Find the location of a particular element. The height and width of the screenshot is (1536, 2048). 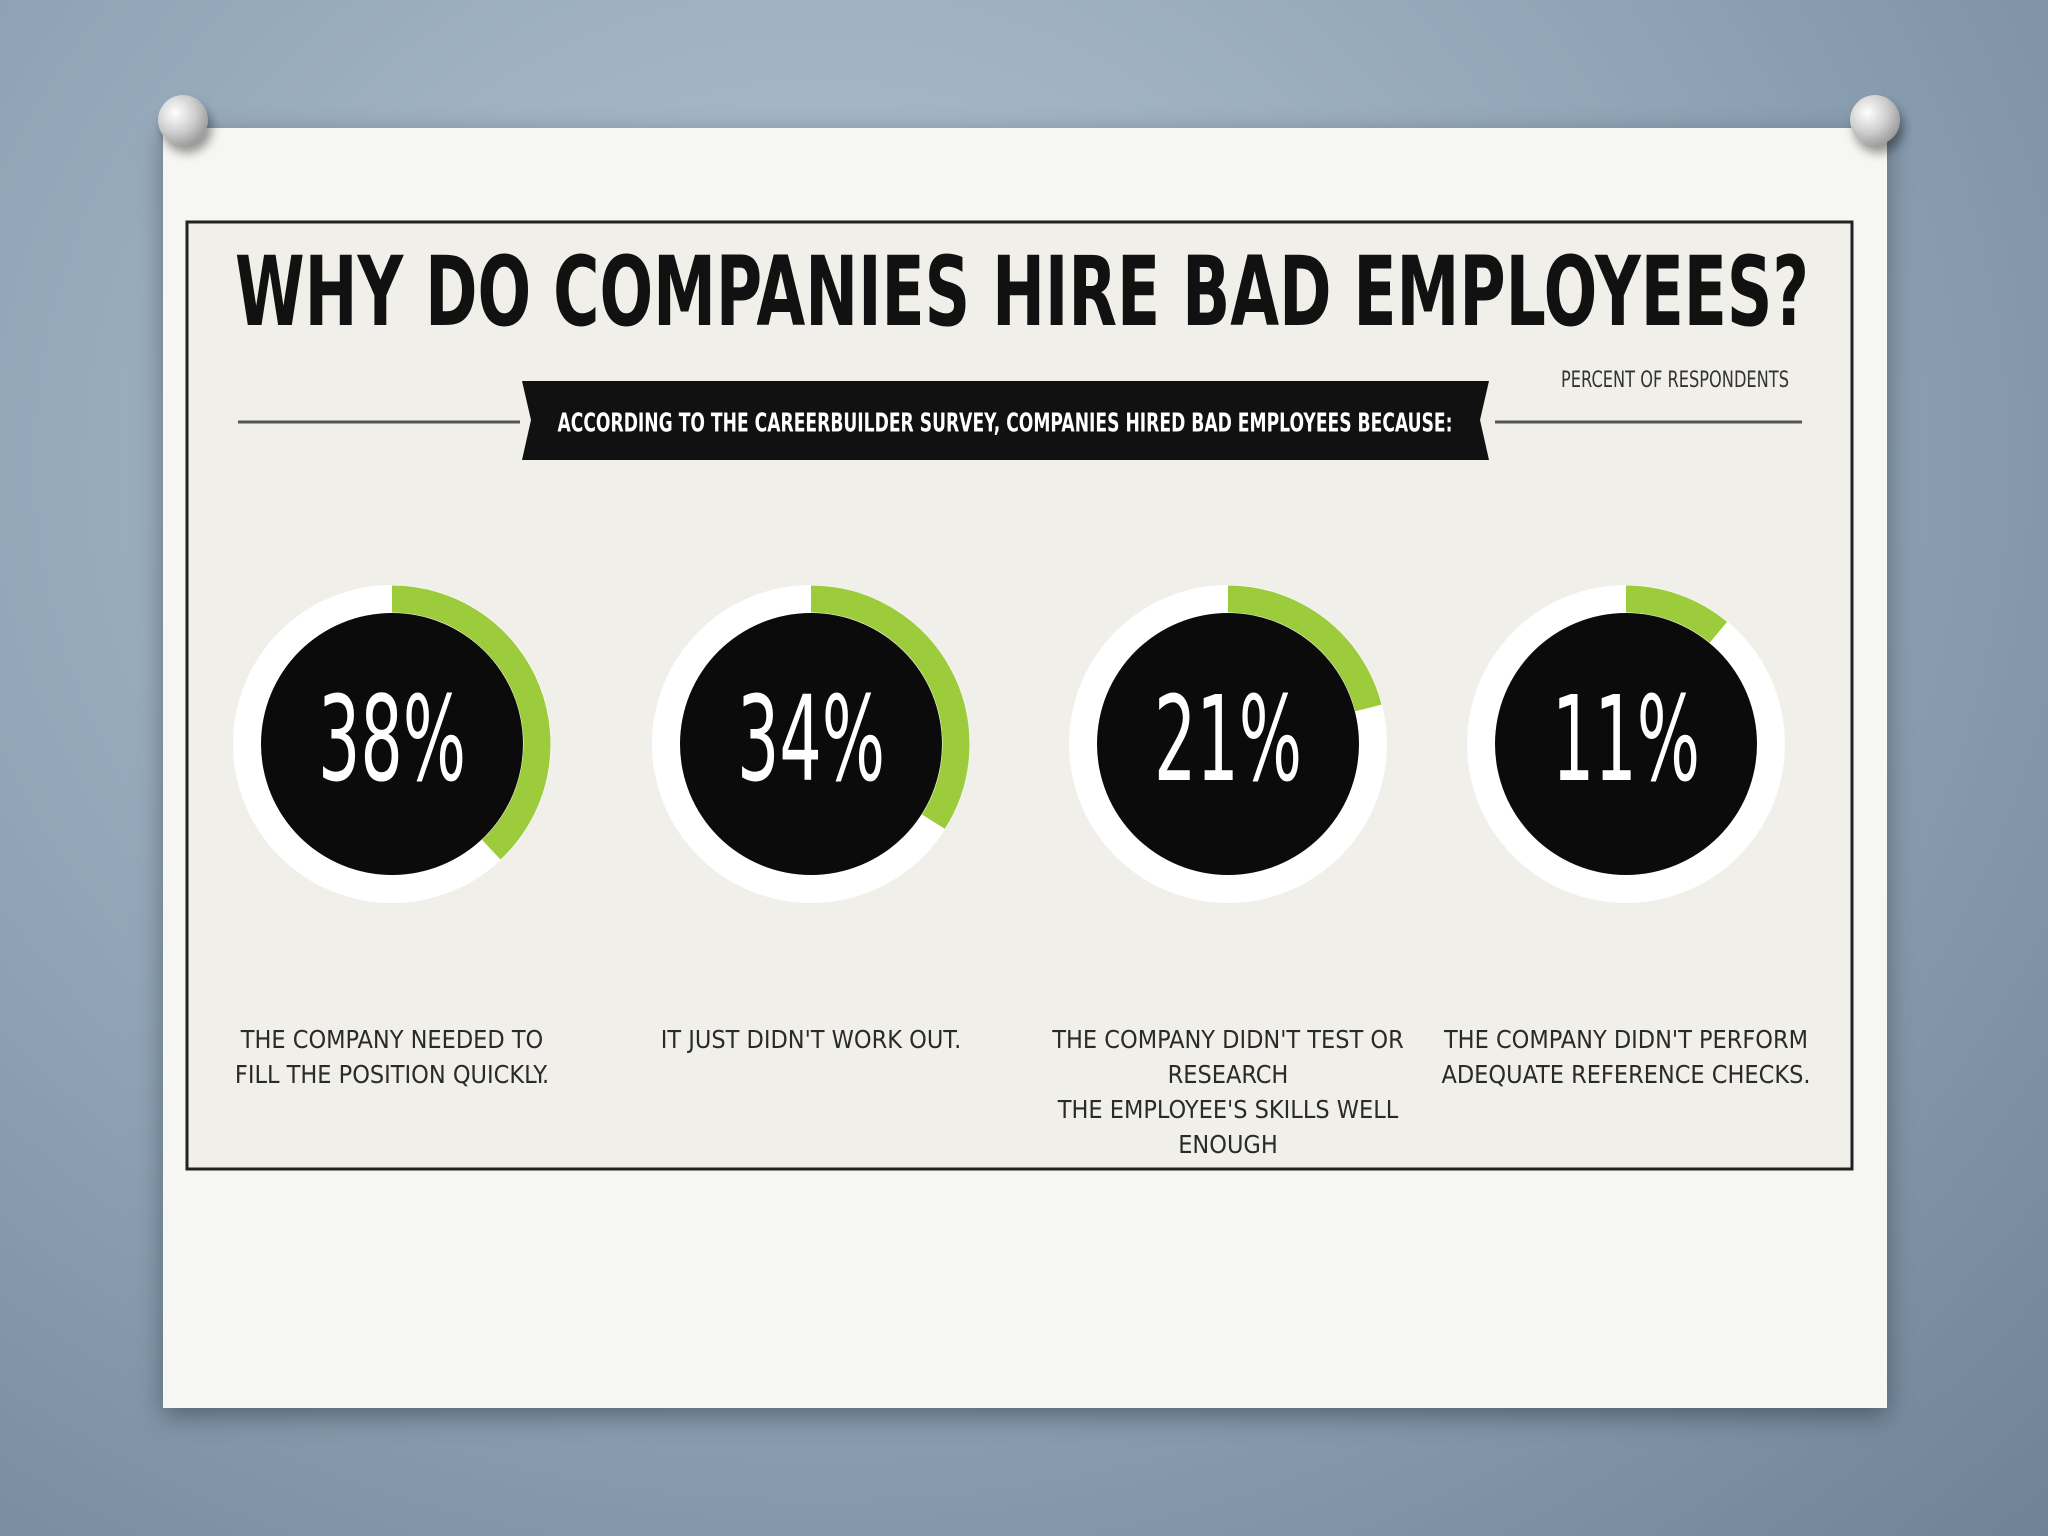

note: PERCENT OF RESPONDENTS is located at coordinates (1675, 380).